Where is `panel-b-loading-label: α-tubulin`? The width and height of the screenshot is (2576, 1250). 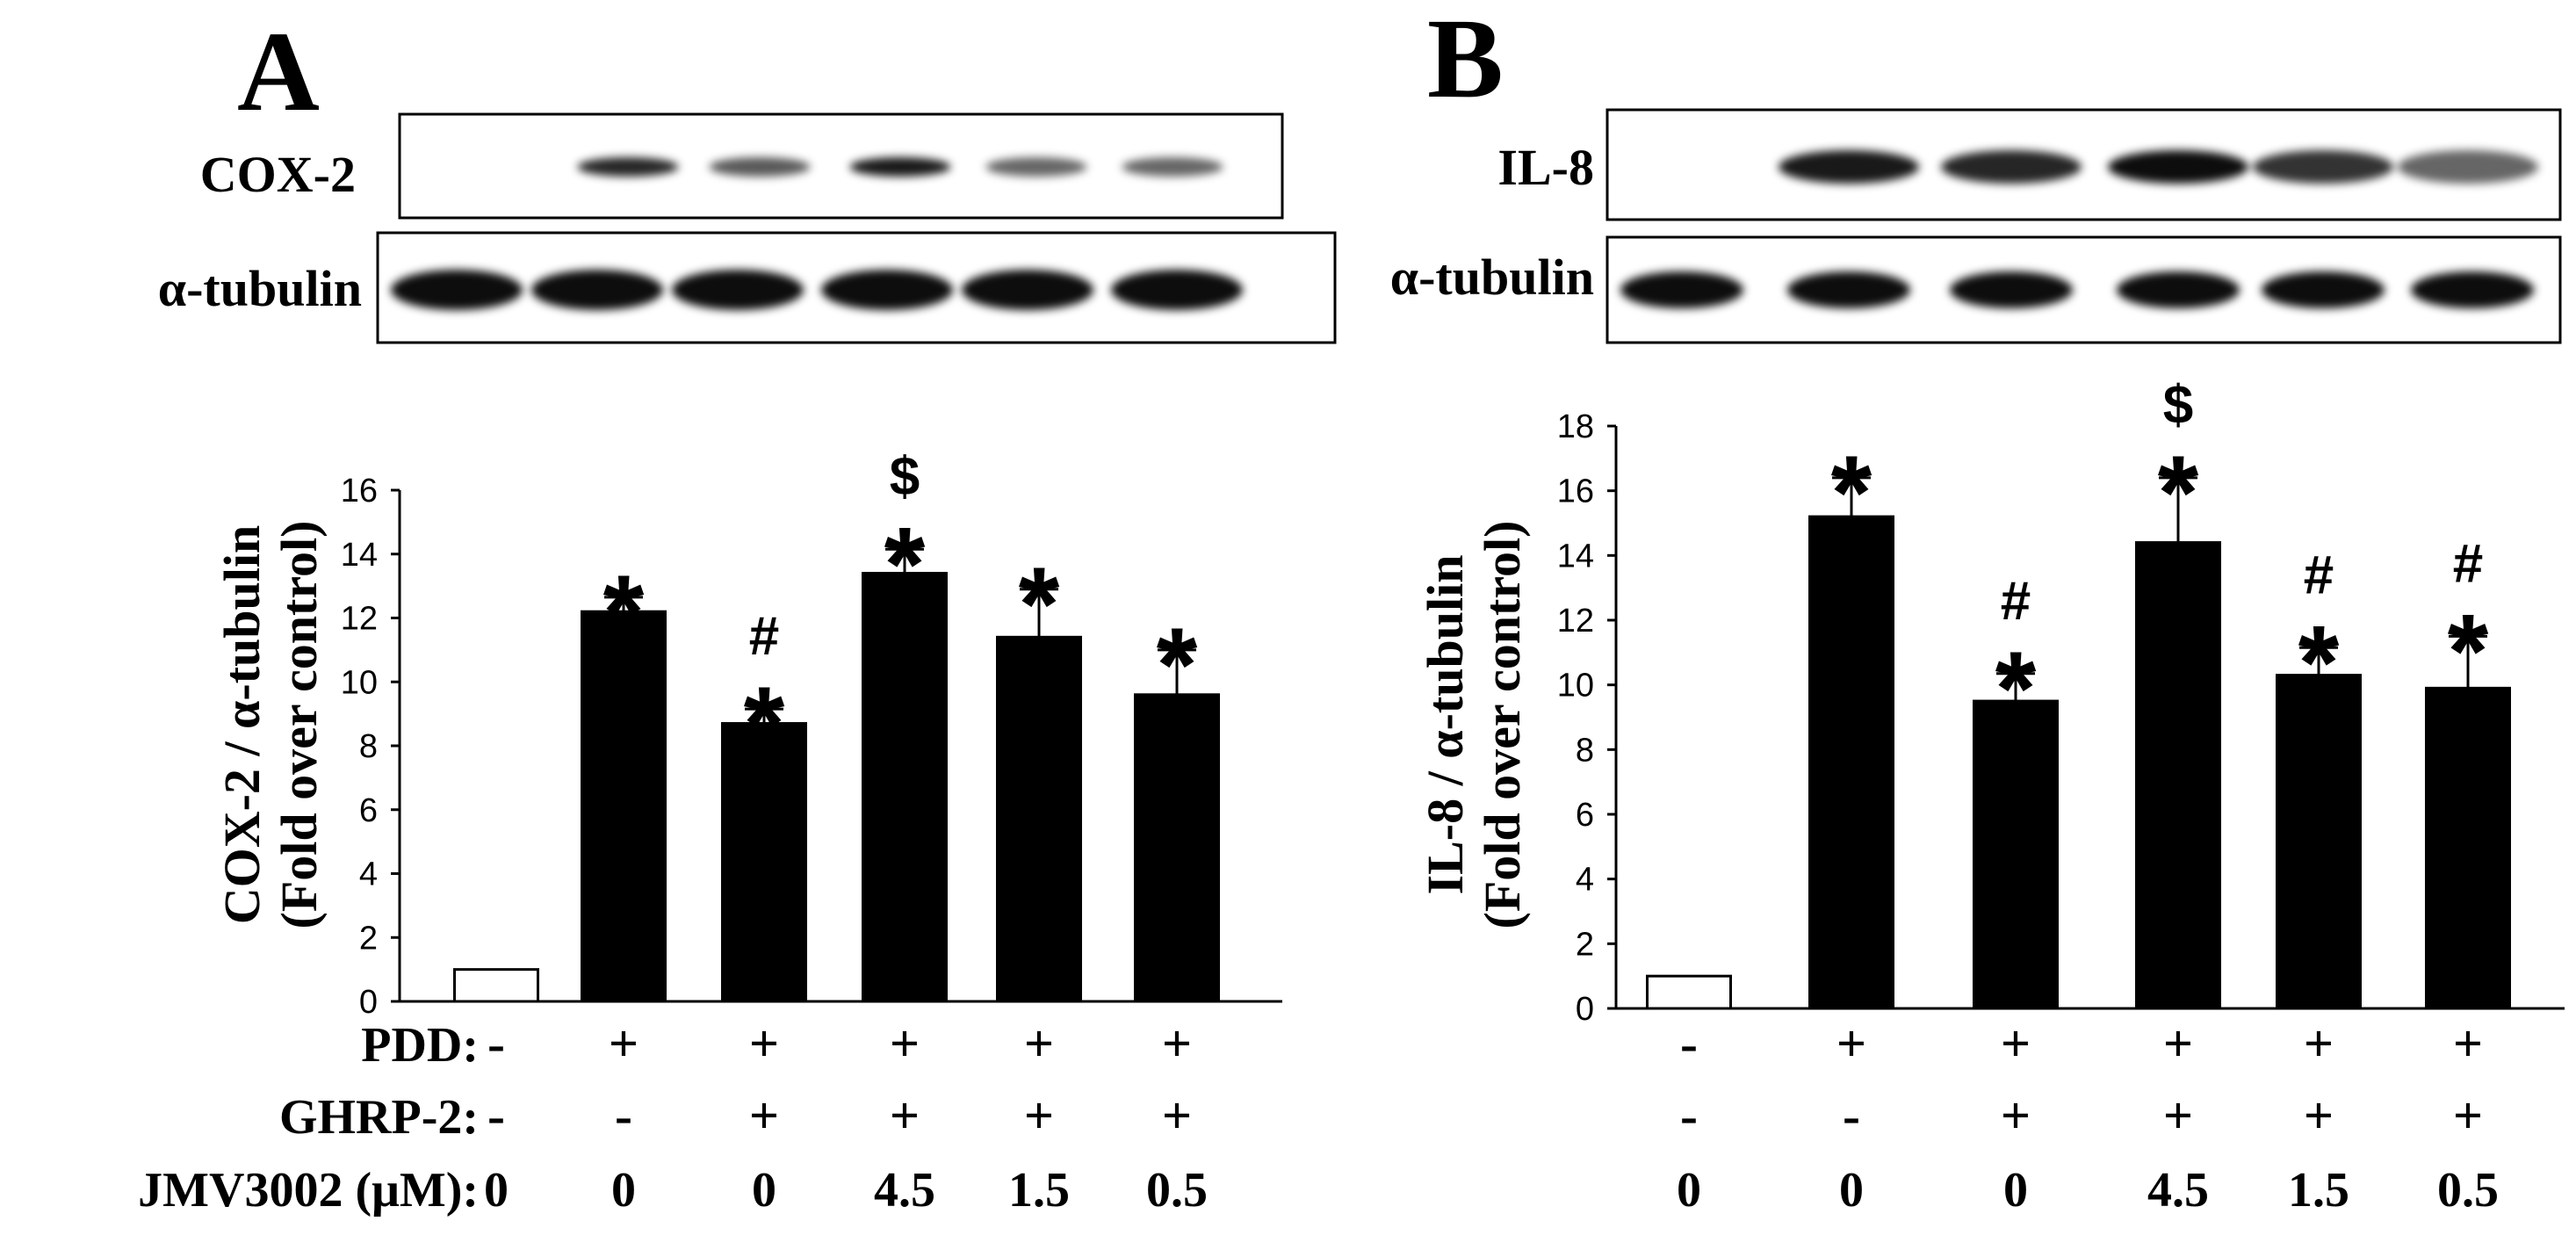 panel-b-loading-label: α-tubulin is located at coordinates (1492, 277).